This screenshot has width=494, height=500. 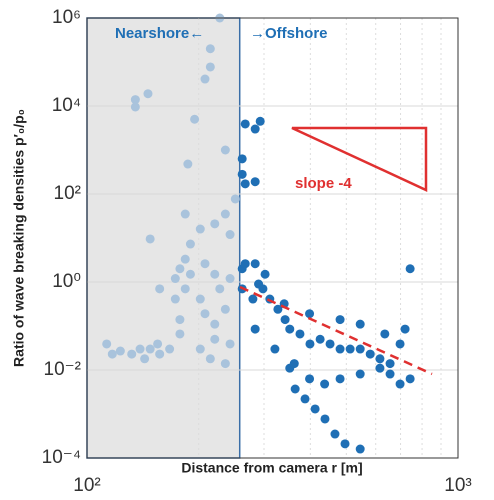 What do you see at coordinates (323, 183) in the screenshot?
I see `slope-label: slope -4` at bounding box center [323, 183].